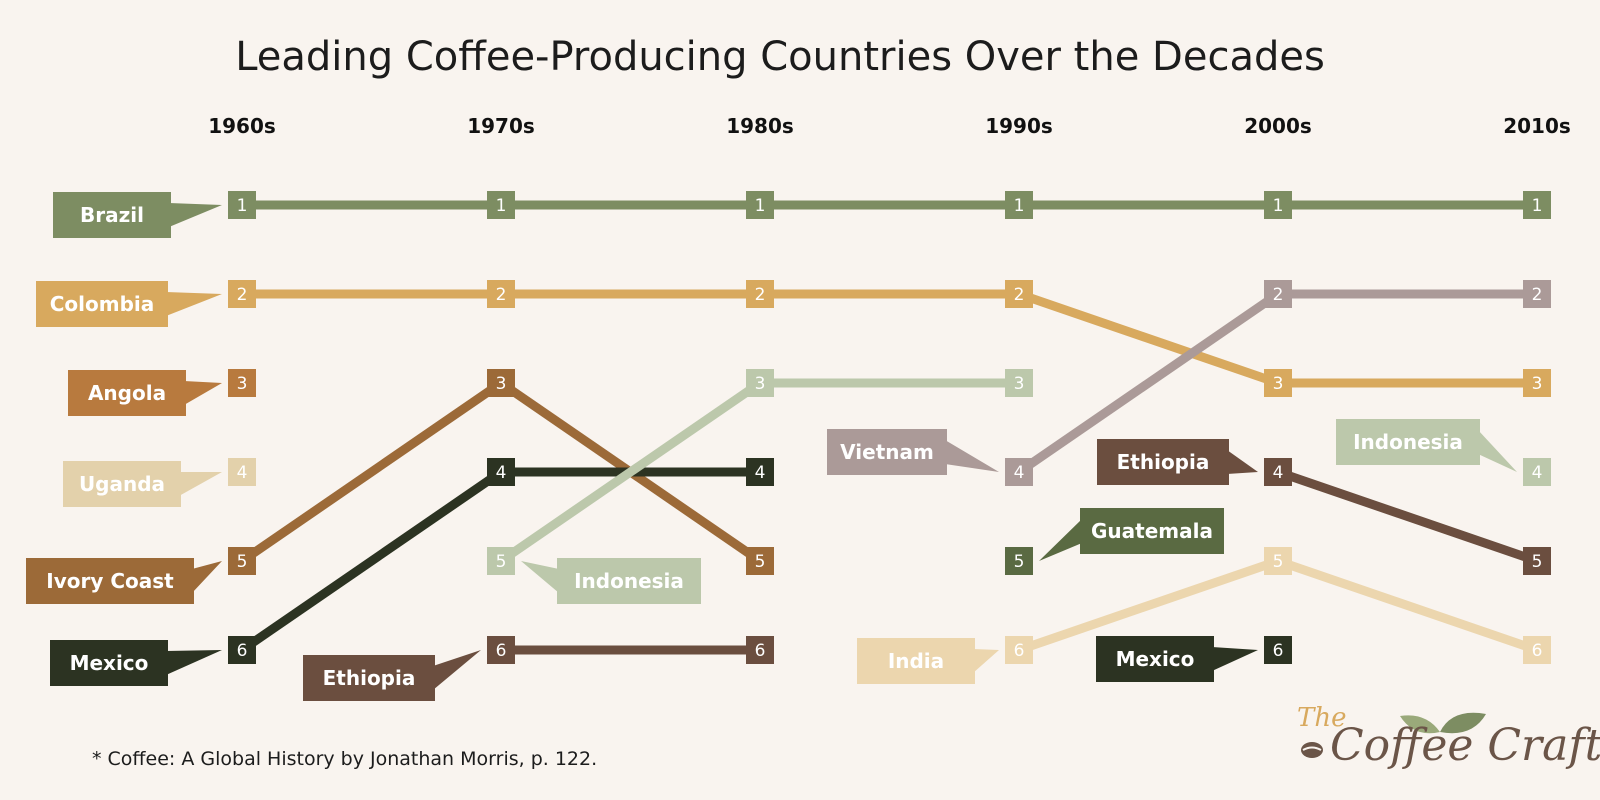  I want to click on callout-mexico-2000s: Mexico, so click(1177, 659).